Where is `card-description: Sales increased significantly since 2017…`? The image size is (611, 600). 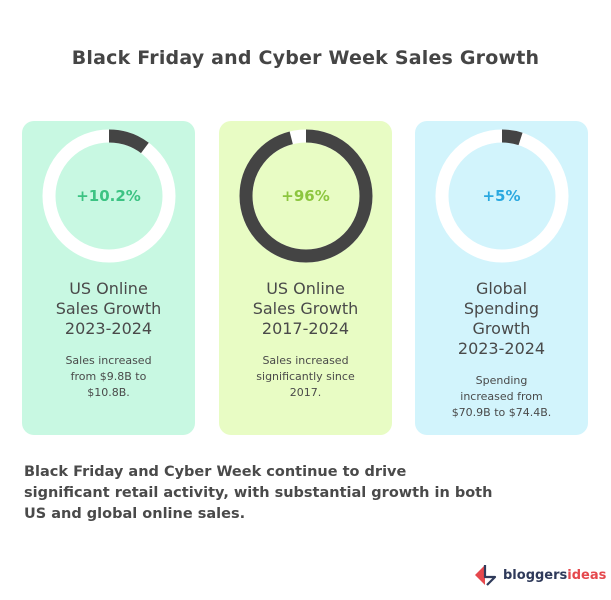 card-description: Sales increased significantly since 2017… is located at coordinates (305, 377).